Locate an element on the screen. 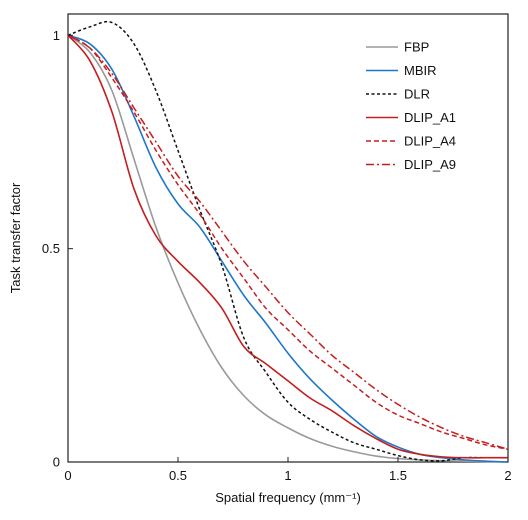 This screenshot has height=520, width=528. x-tick-label: 1 is located at coordinates (287, 475).